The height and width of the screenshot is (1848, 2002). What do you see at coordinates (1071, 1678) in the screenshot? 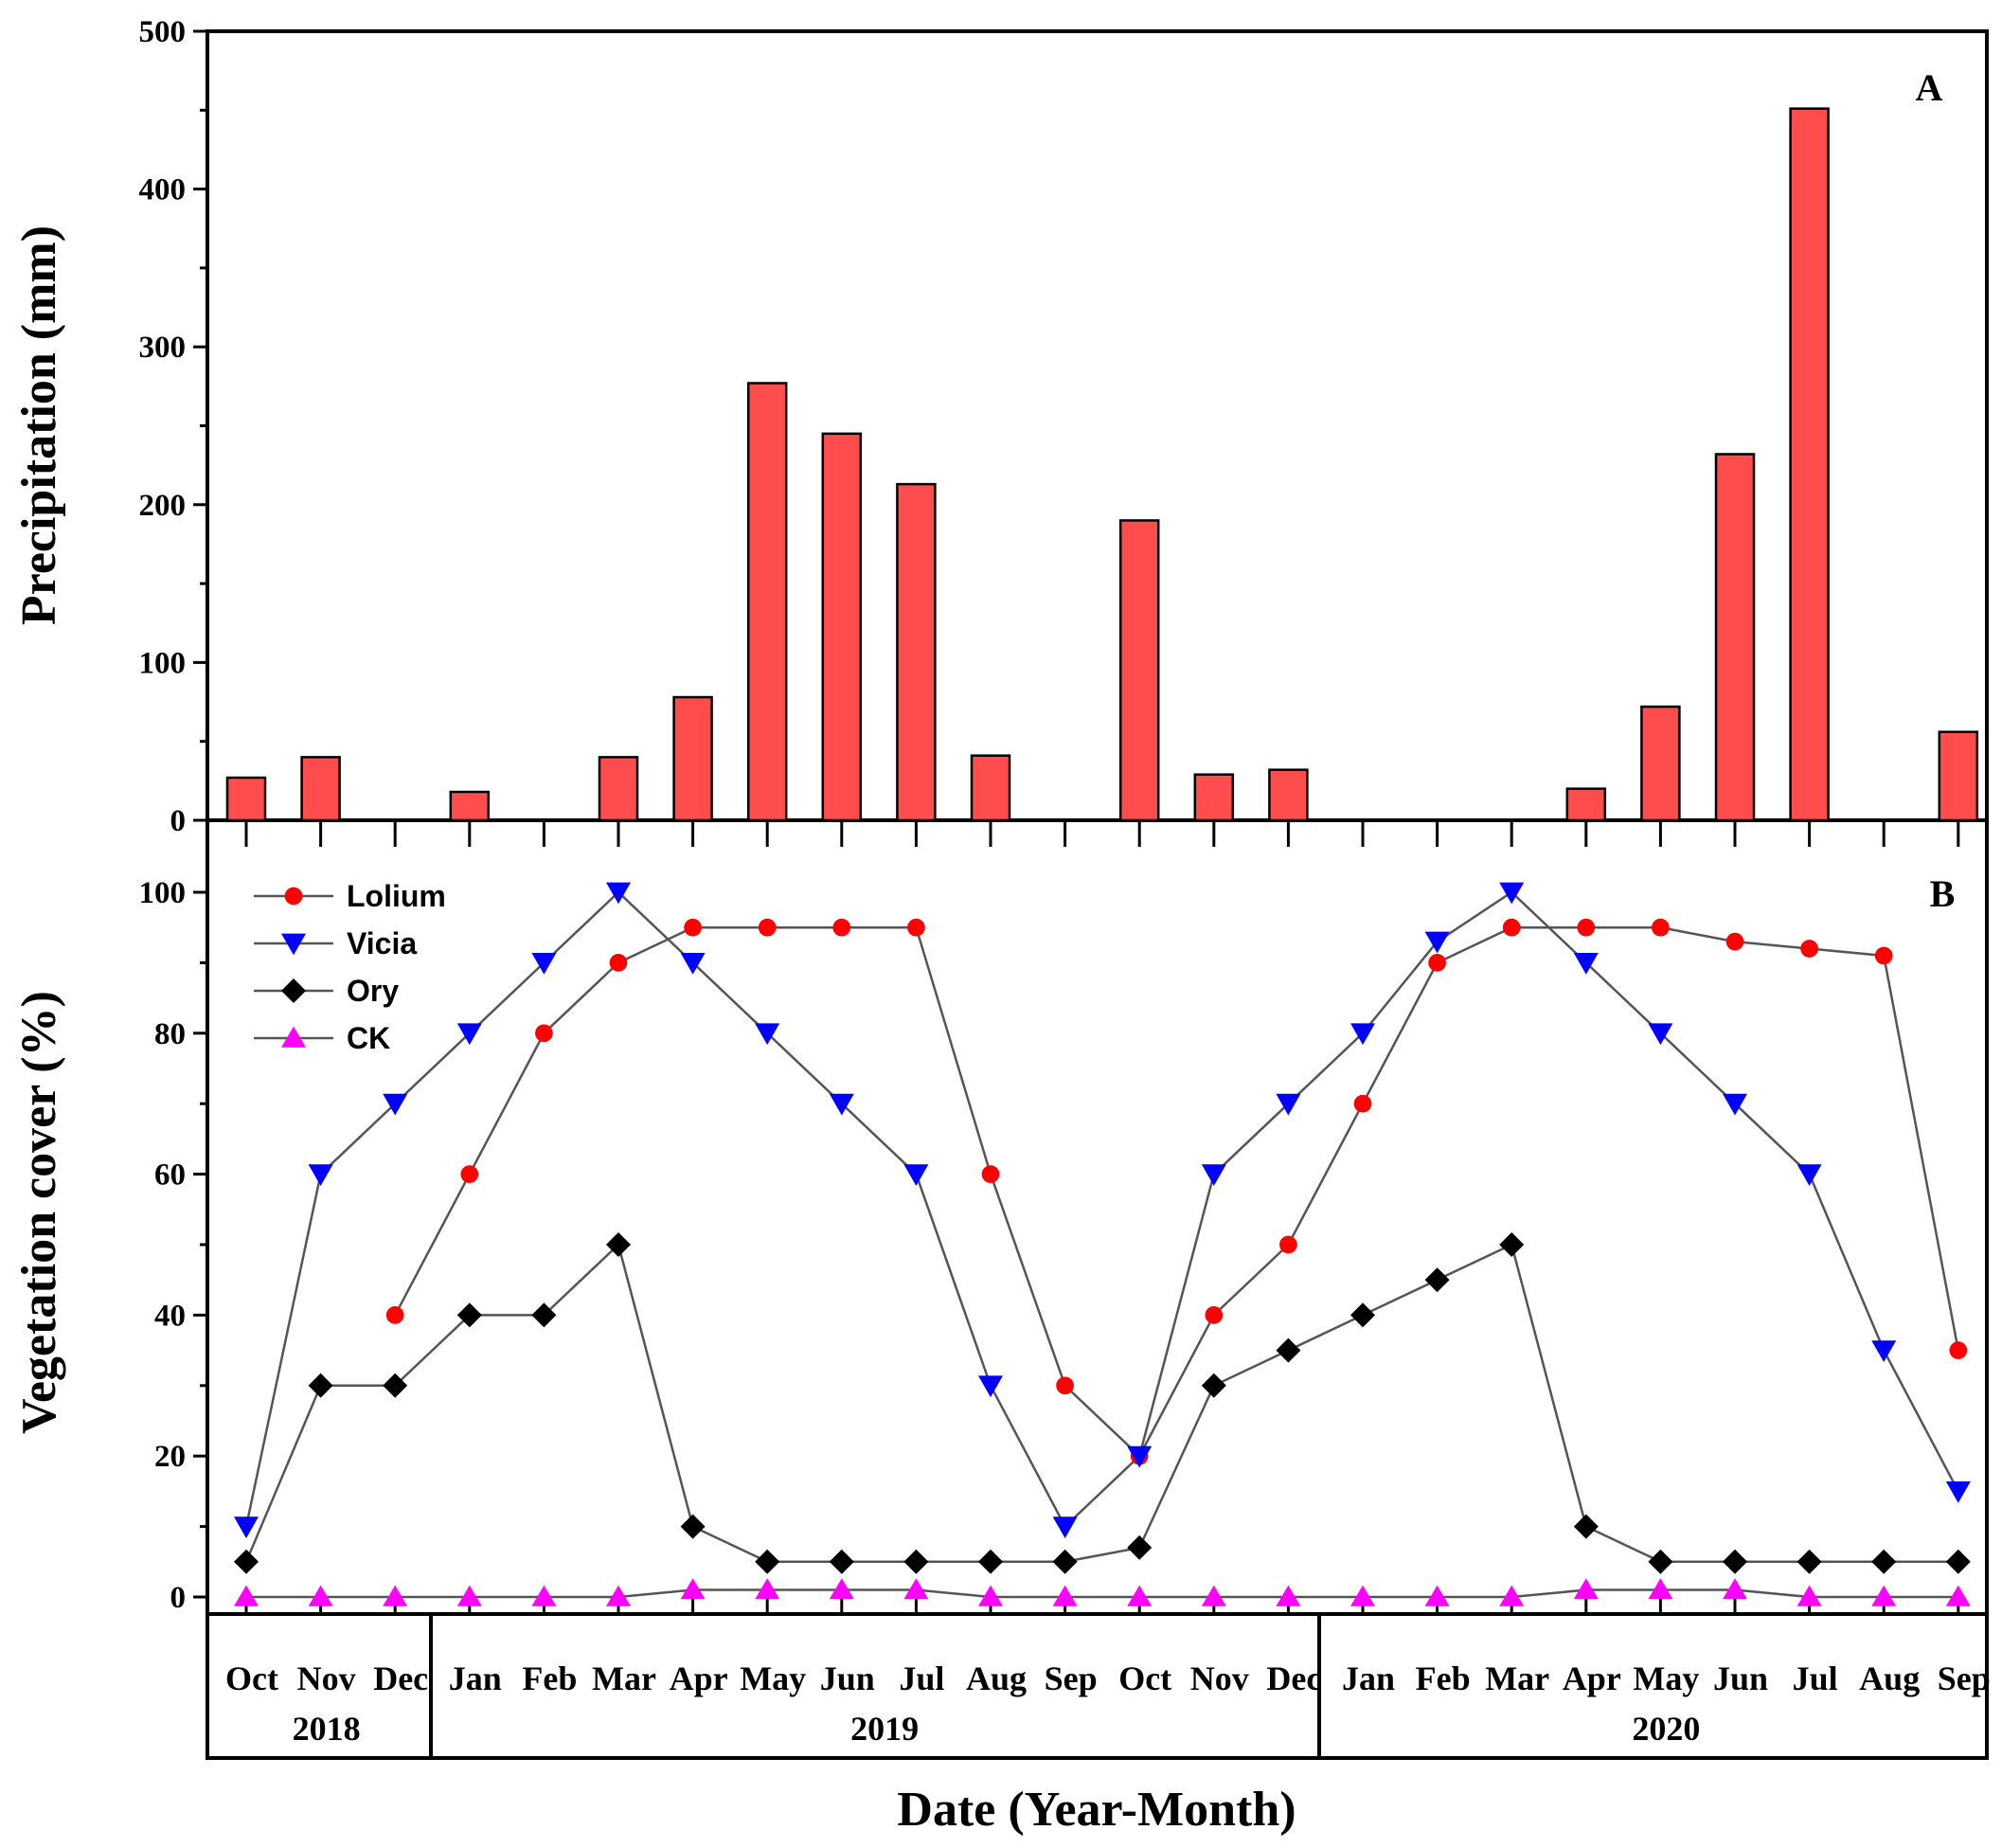
I see `month-label: Sep` at bounding box center [1071, 1678].